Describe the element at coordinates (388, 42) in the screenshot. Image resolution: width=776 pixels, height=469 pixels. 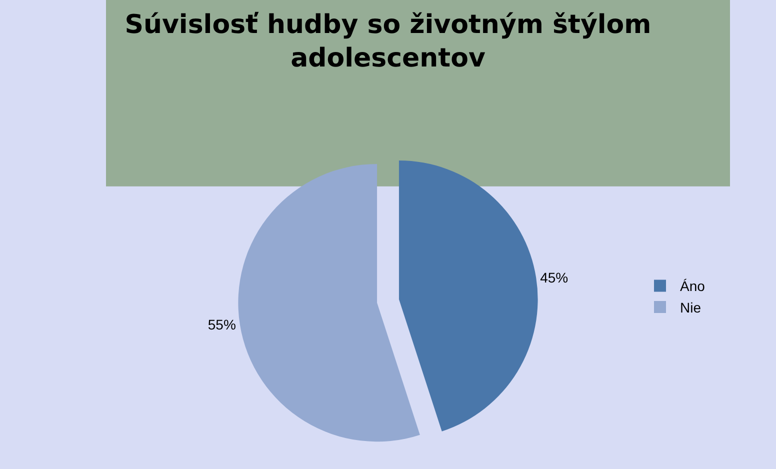
I see `chart-title: Súvislosť hudby so životným štýlom adolescentov` at that location.